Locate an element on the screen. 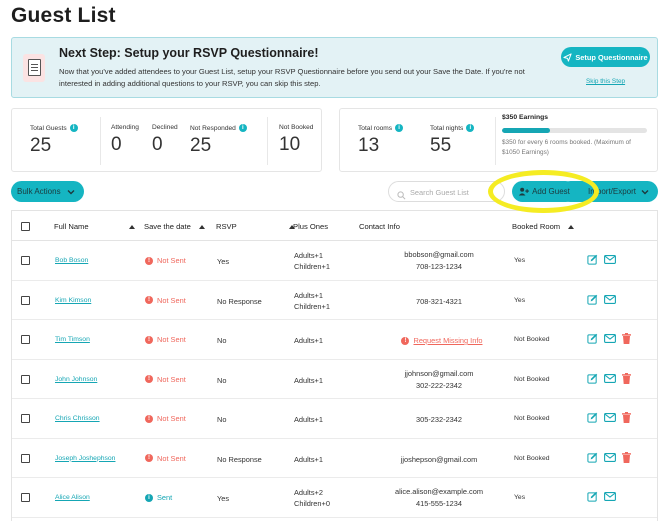 The height and width of the screenshot is (521, 670). header-save-the-date: Save the date is located at coordinates (174, 226).